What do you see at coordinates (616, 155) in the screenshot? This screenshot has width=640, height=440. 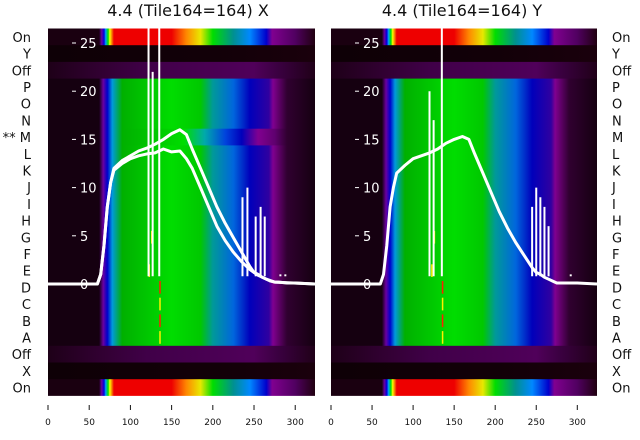 I see `right-row-label: L` at bounding box center [616, 155].